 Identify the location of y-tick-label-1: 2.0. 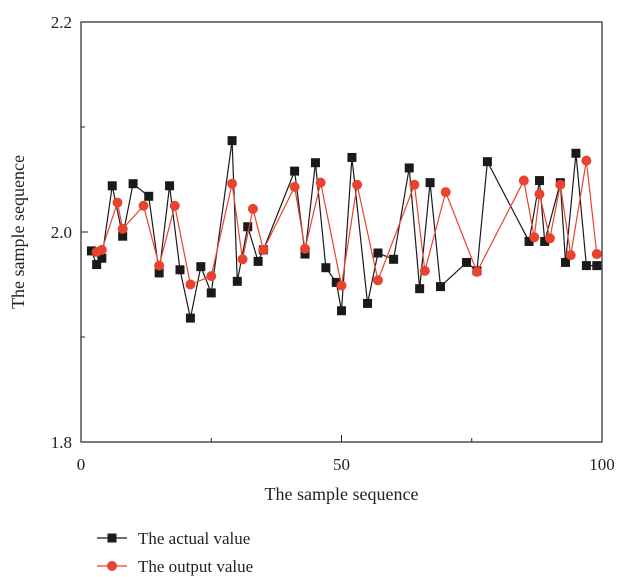
(61, 232).